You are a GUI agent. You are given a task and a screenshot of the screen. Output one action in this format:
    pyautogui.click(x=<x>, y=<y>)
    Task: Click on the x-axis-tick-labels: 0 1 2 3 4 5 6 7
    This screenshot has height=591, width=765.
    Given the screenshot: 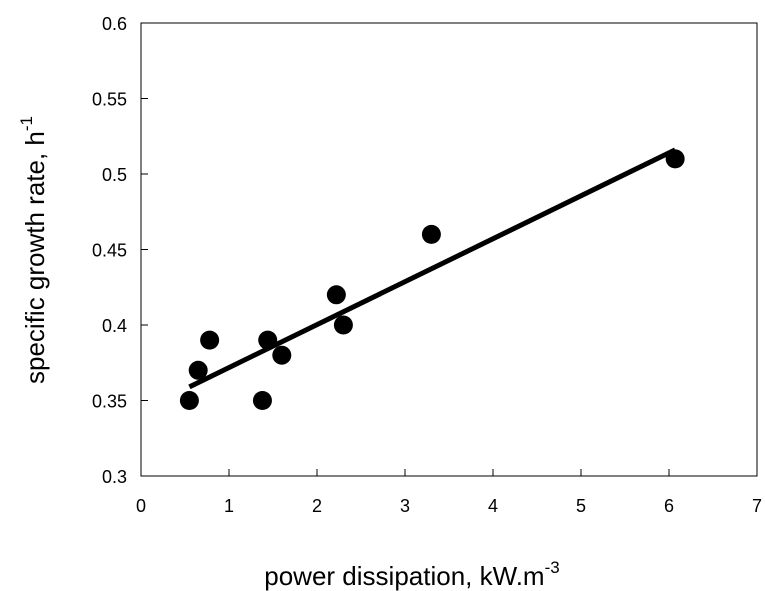 What is the action you would take?
    pyautogui.click(x=449, y=506)
    